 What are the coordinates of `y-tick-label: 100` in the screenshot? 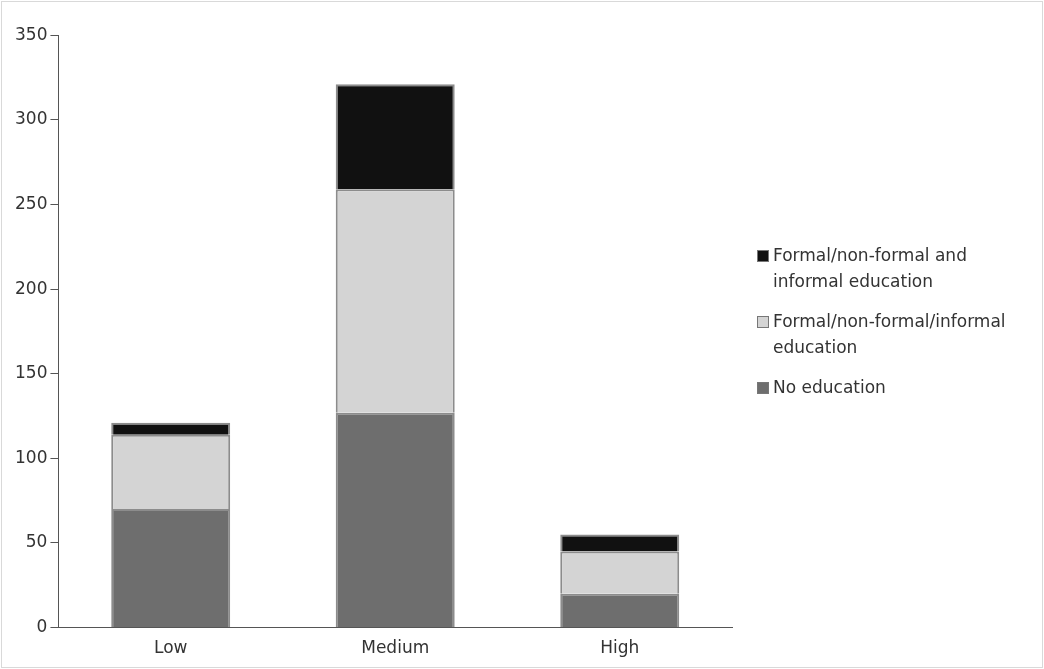 It's located at (31, 456).